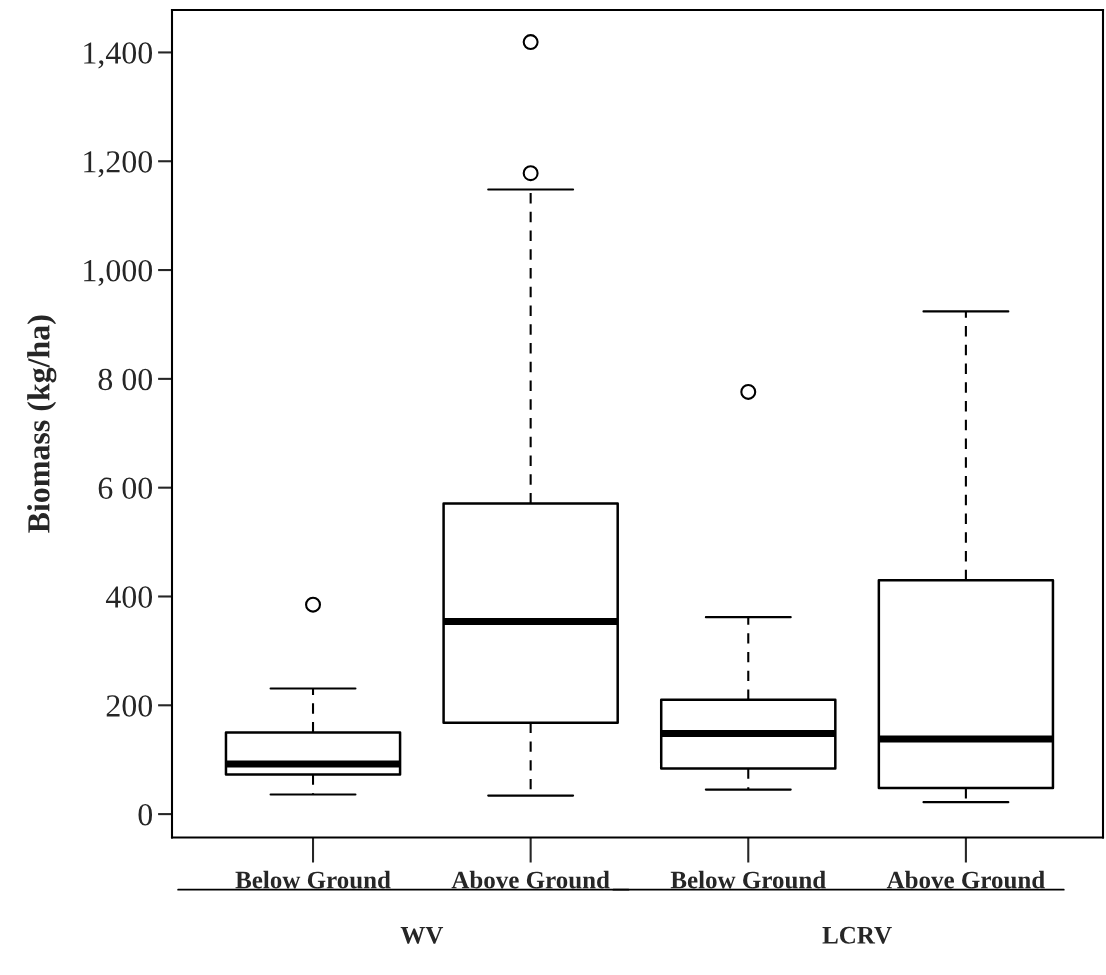  What do you see at coordinates (42, 424) in the screenshot?
I see `y-axis-title: Biomass (kg/ha)` at bounding box center [42, 424].